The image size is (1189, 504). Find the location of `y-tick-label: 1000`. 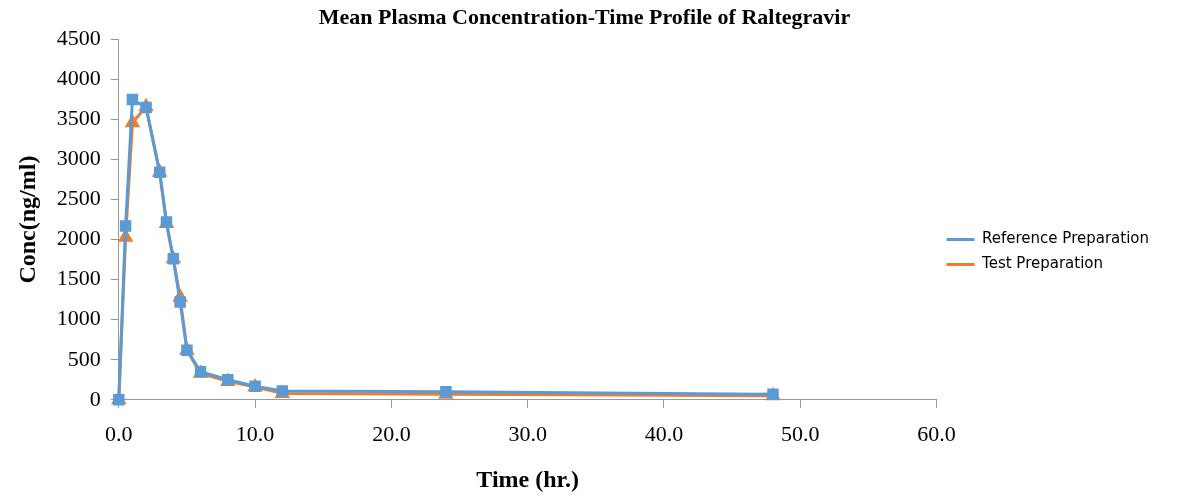

y-tick-label: 1000 is located at coordinates (78, 318).